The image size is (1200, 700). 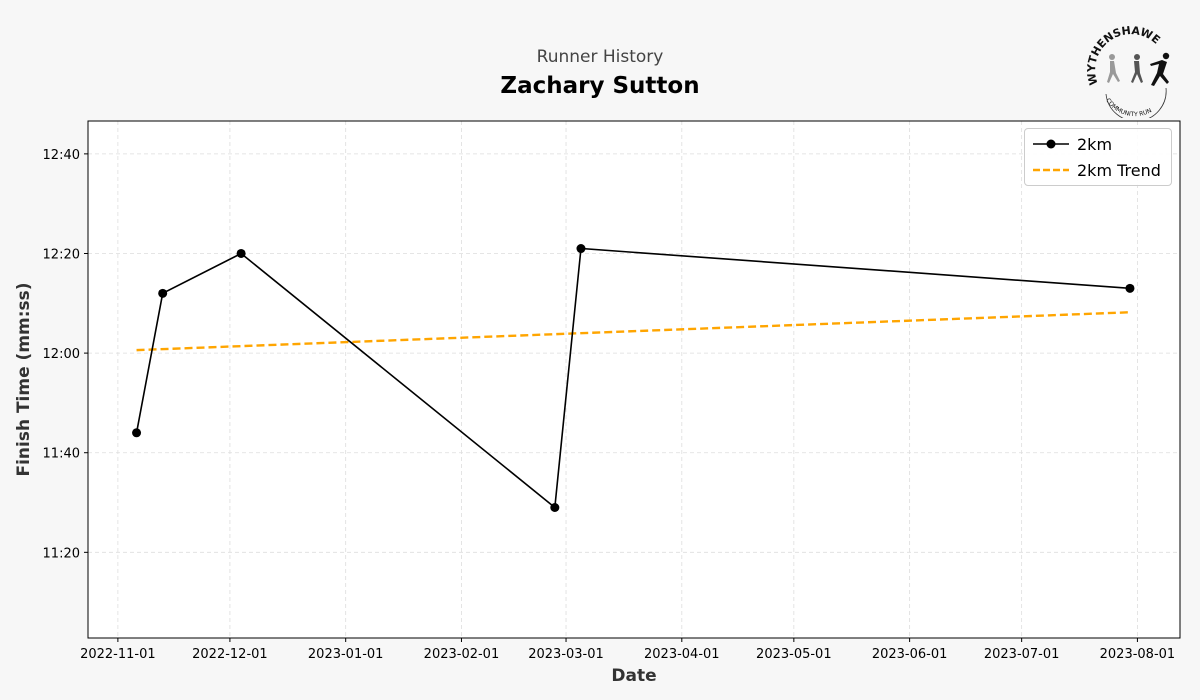 What do you see at coordinates (1128, 107) in the screenshot?
I see `svg-text: COMMUNITY RUN` at bounding box center [1128, 107].